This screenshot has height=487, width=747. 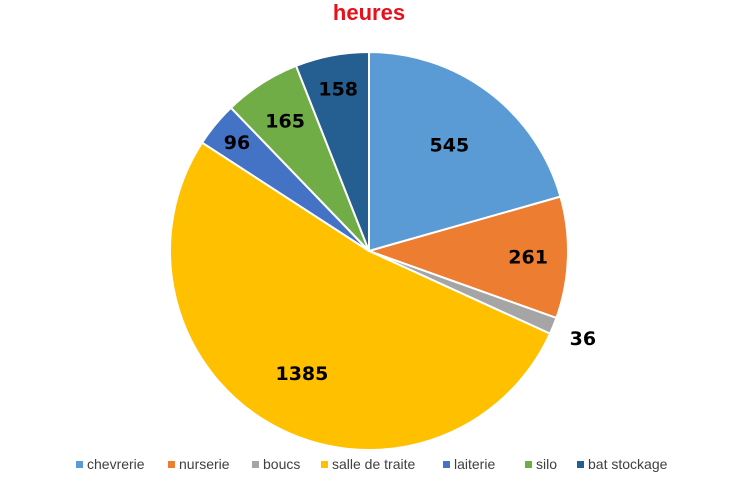 I want to click on data-label-nurserie: 261, so click(x=528, y=257).